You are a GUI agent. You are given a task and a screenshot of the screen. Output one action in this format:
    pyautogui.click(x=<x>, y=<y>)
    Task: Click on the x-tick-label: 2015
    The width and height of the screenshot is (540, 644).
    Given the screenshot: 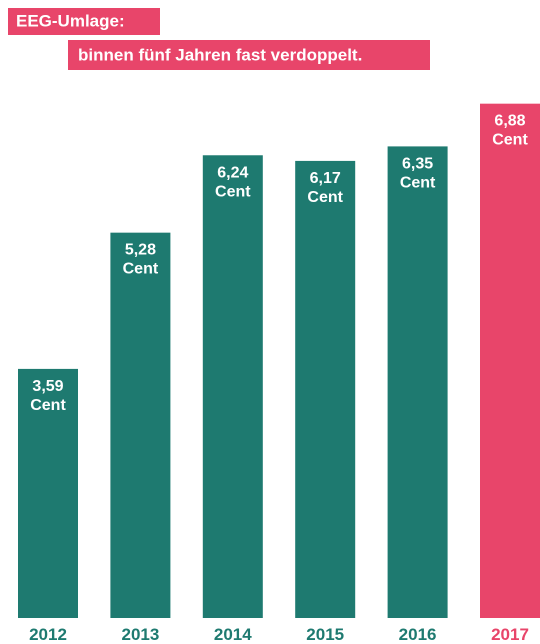 What is the action you would take?
    pyautogui.click(x=325, y=634)
    